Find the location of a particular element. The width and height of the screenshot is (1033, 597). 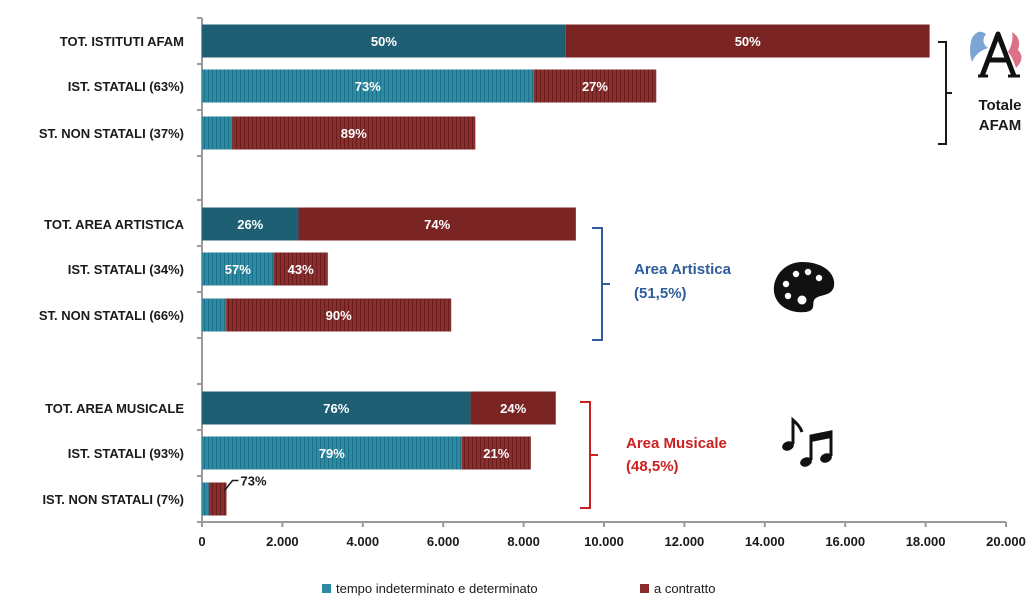

group-label-totale-line2: AFAM is located at coordinates (1000, 125).